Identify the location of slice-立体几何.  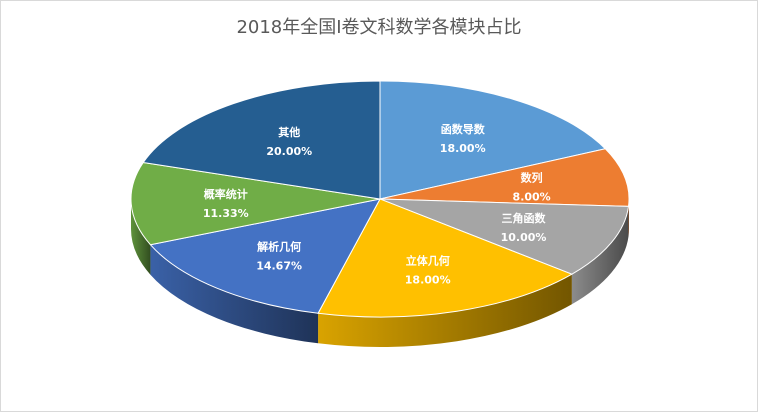
(445, 258).